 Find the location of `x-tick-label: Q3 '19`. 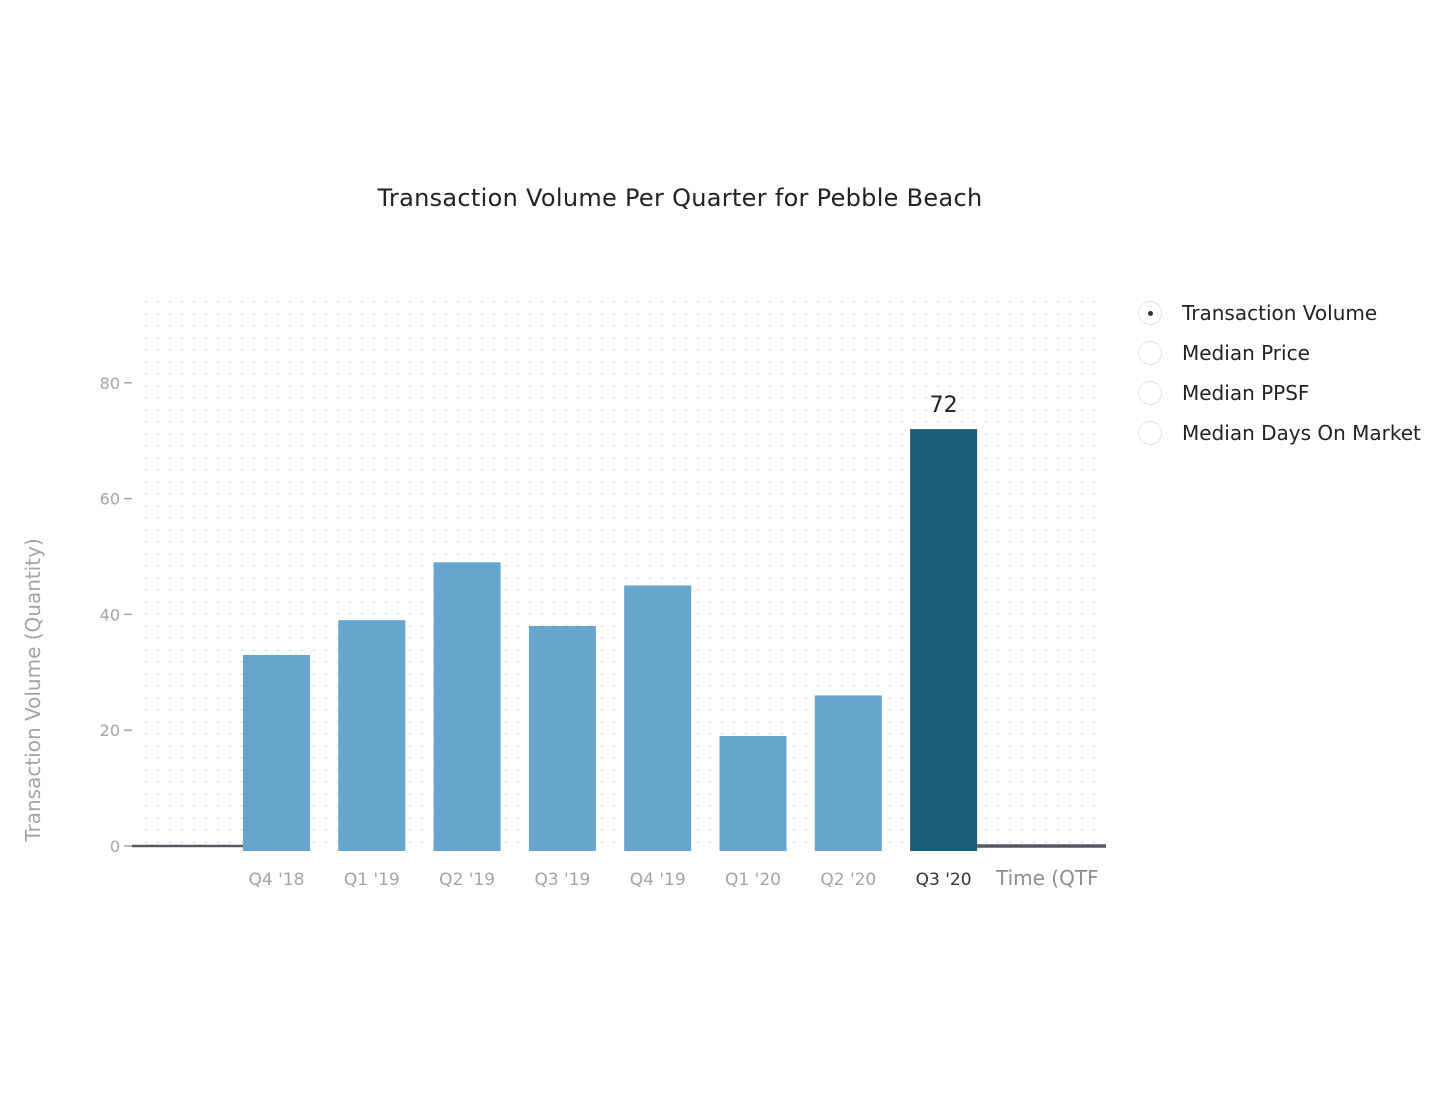

x-tick-label: Q3 '19 is located at coordinates (562, 880).